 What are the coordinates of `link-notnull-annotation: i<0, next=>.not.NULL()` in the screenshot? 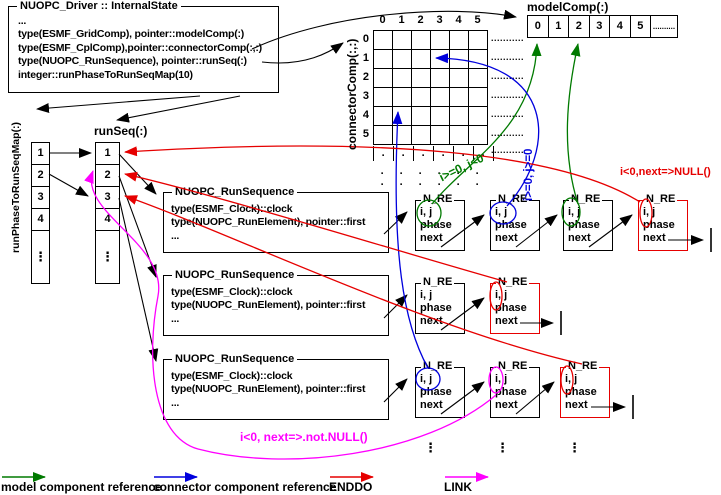 It's located at (304, 437).